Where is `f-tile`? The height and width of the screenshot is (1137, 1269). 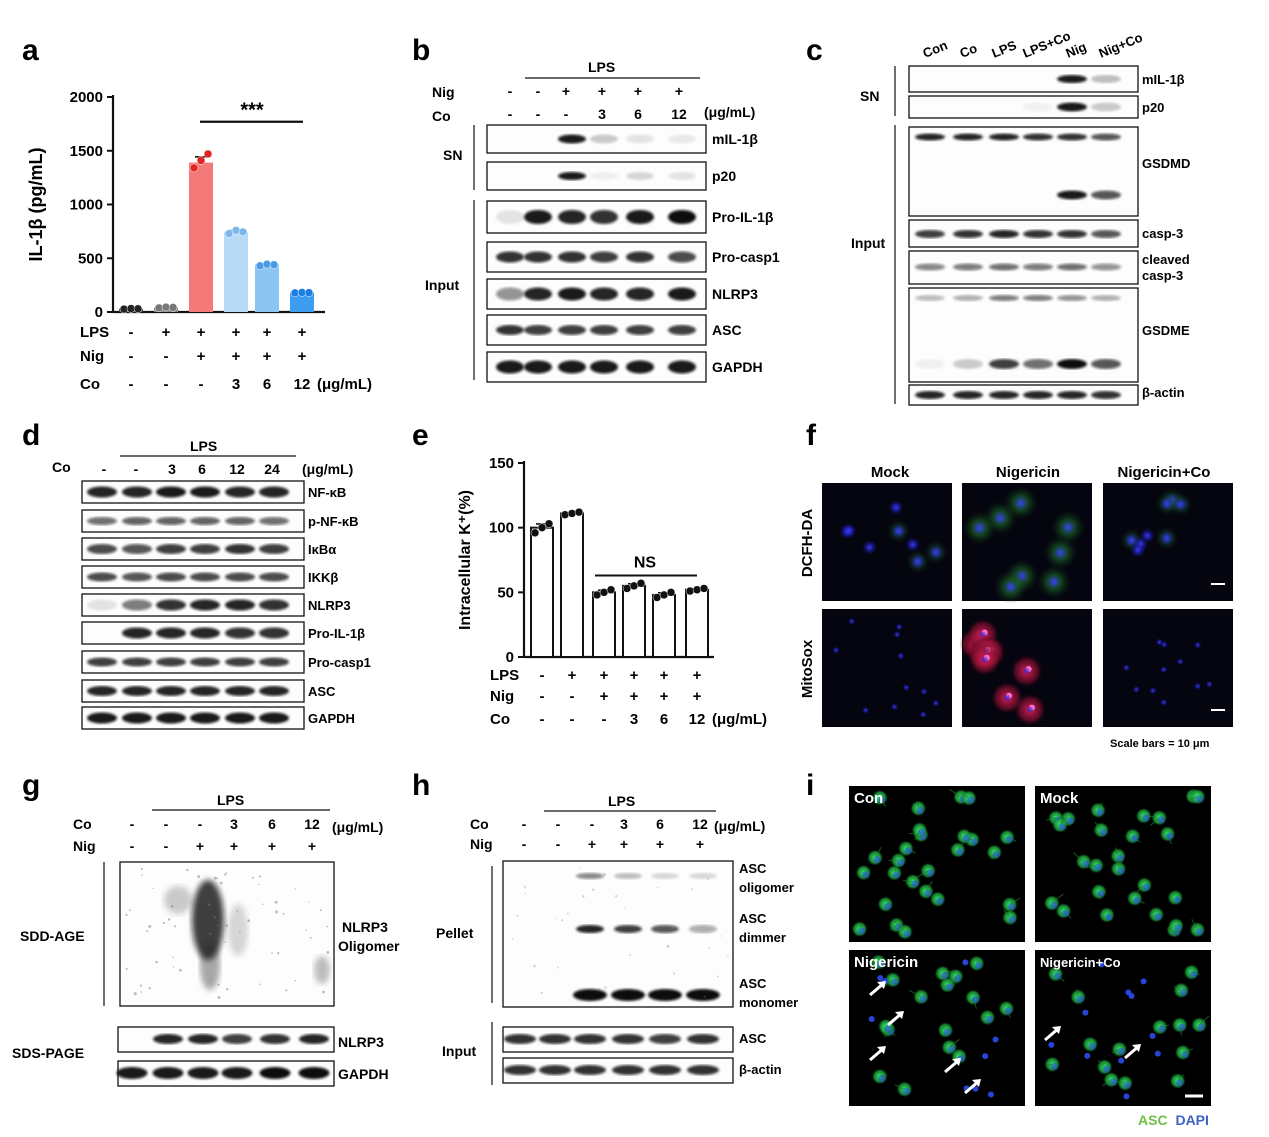 f-tile is located at coordinates (887, 668).